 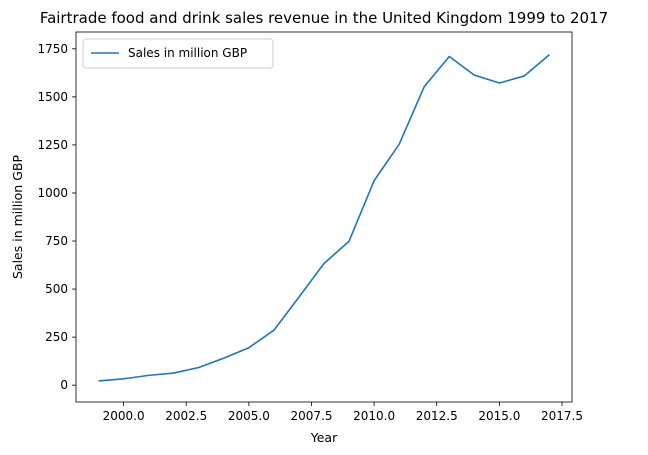 What do you see at coordinates (56, 337) in the screenshot?
I see `y-tick-label: 250` at bounding box center [56, 337].